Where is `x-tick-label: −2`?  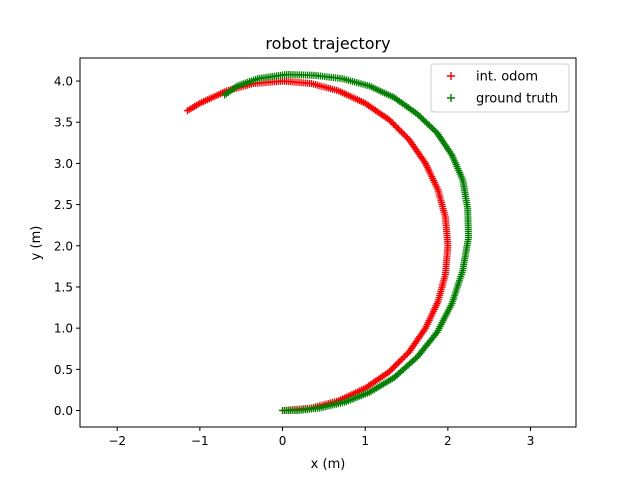
x-tick-label: −2 is located at coordinates (117, 441).